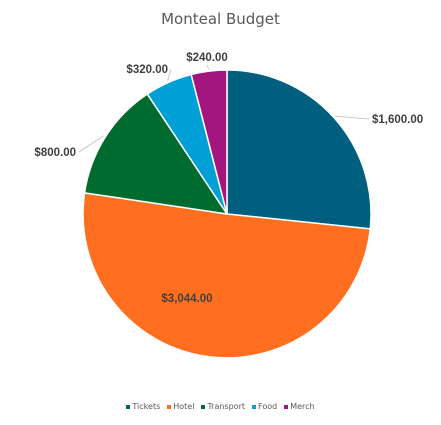 Image resolution: width=441 pixels, height=425 pixels. I want to click on legend-item-food: Food, so click(264, 406).